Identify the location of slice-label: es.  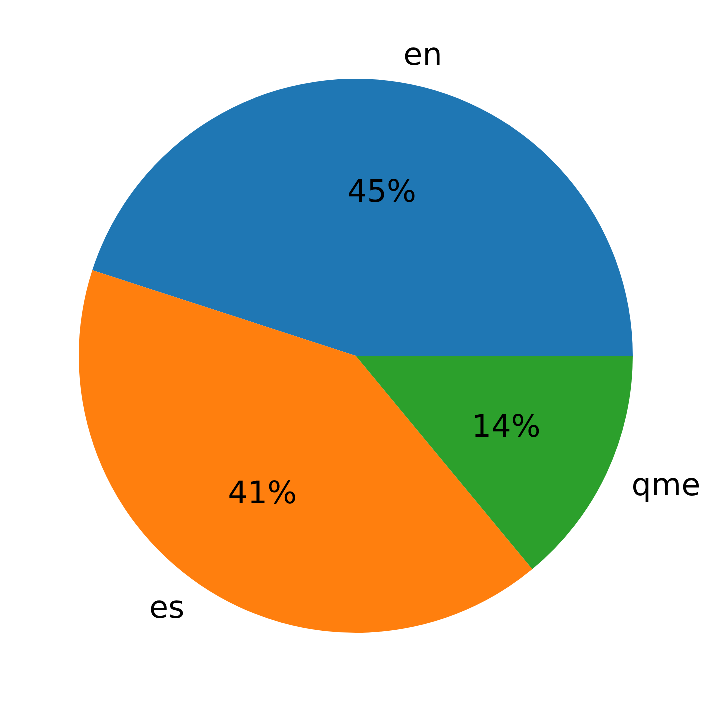
(167, 608).